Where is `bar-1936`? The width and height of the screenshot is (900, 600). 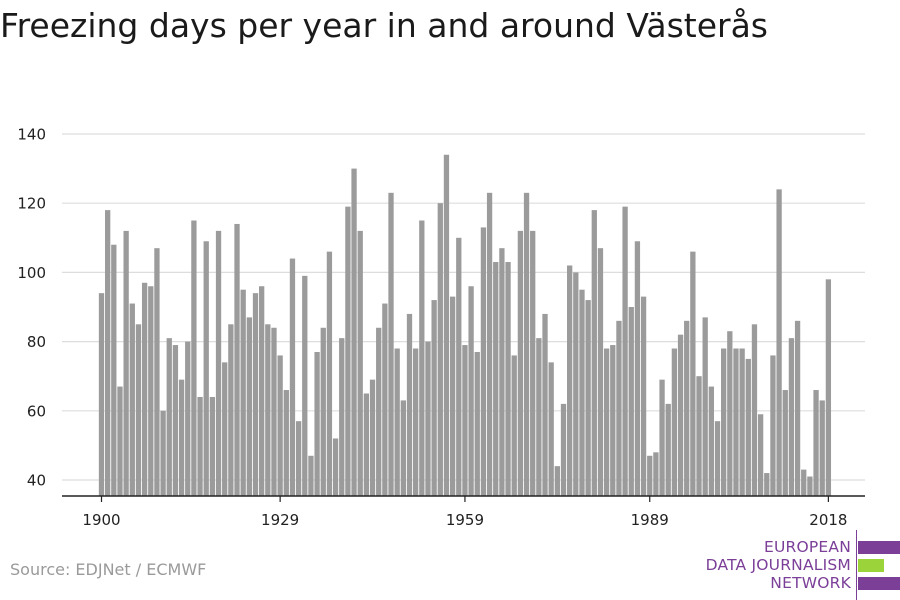
bar-1936 is located at coordinates (323, 411).